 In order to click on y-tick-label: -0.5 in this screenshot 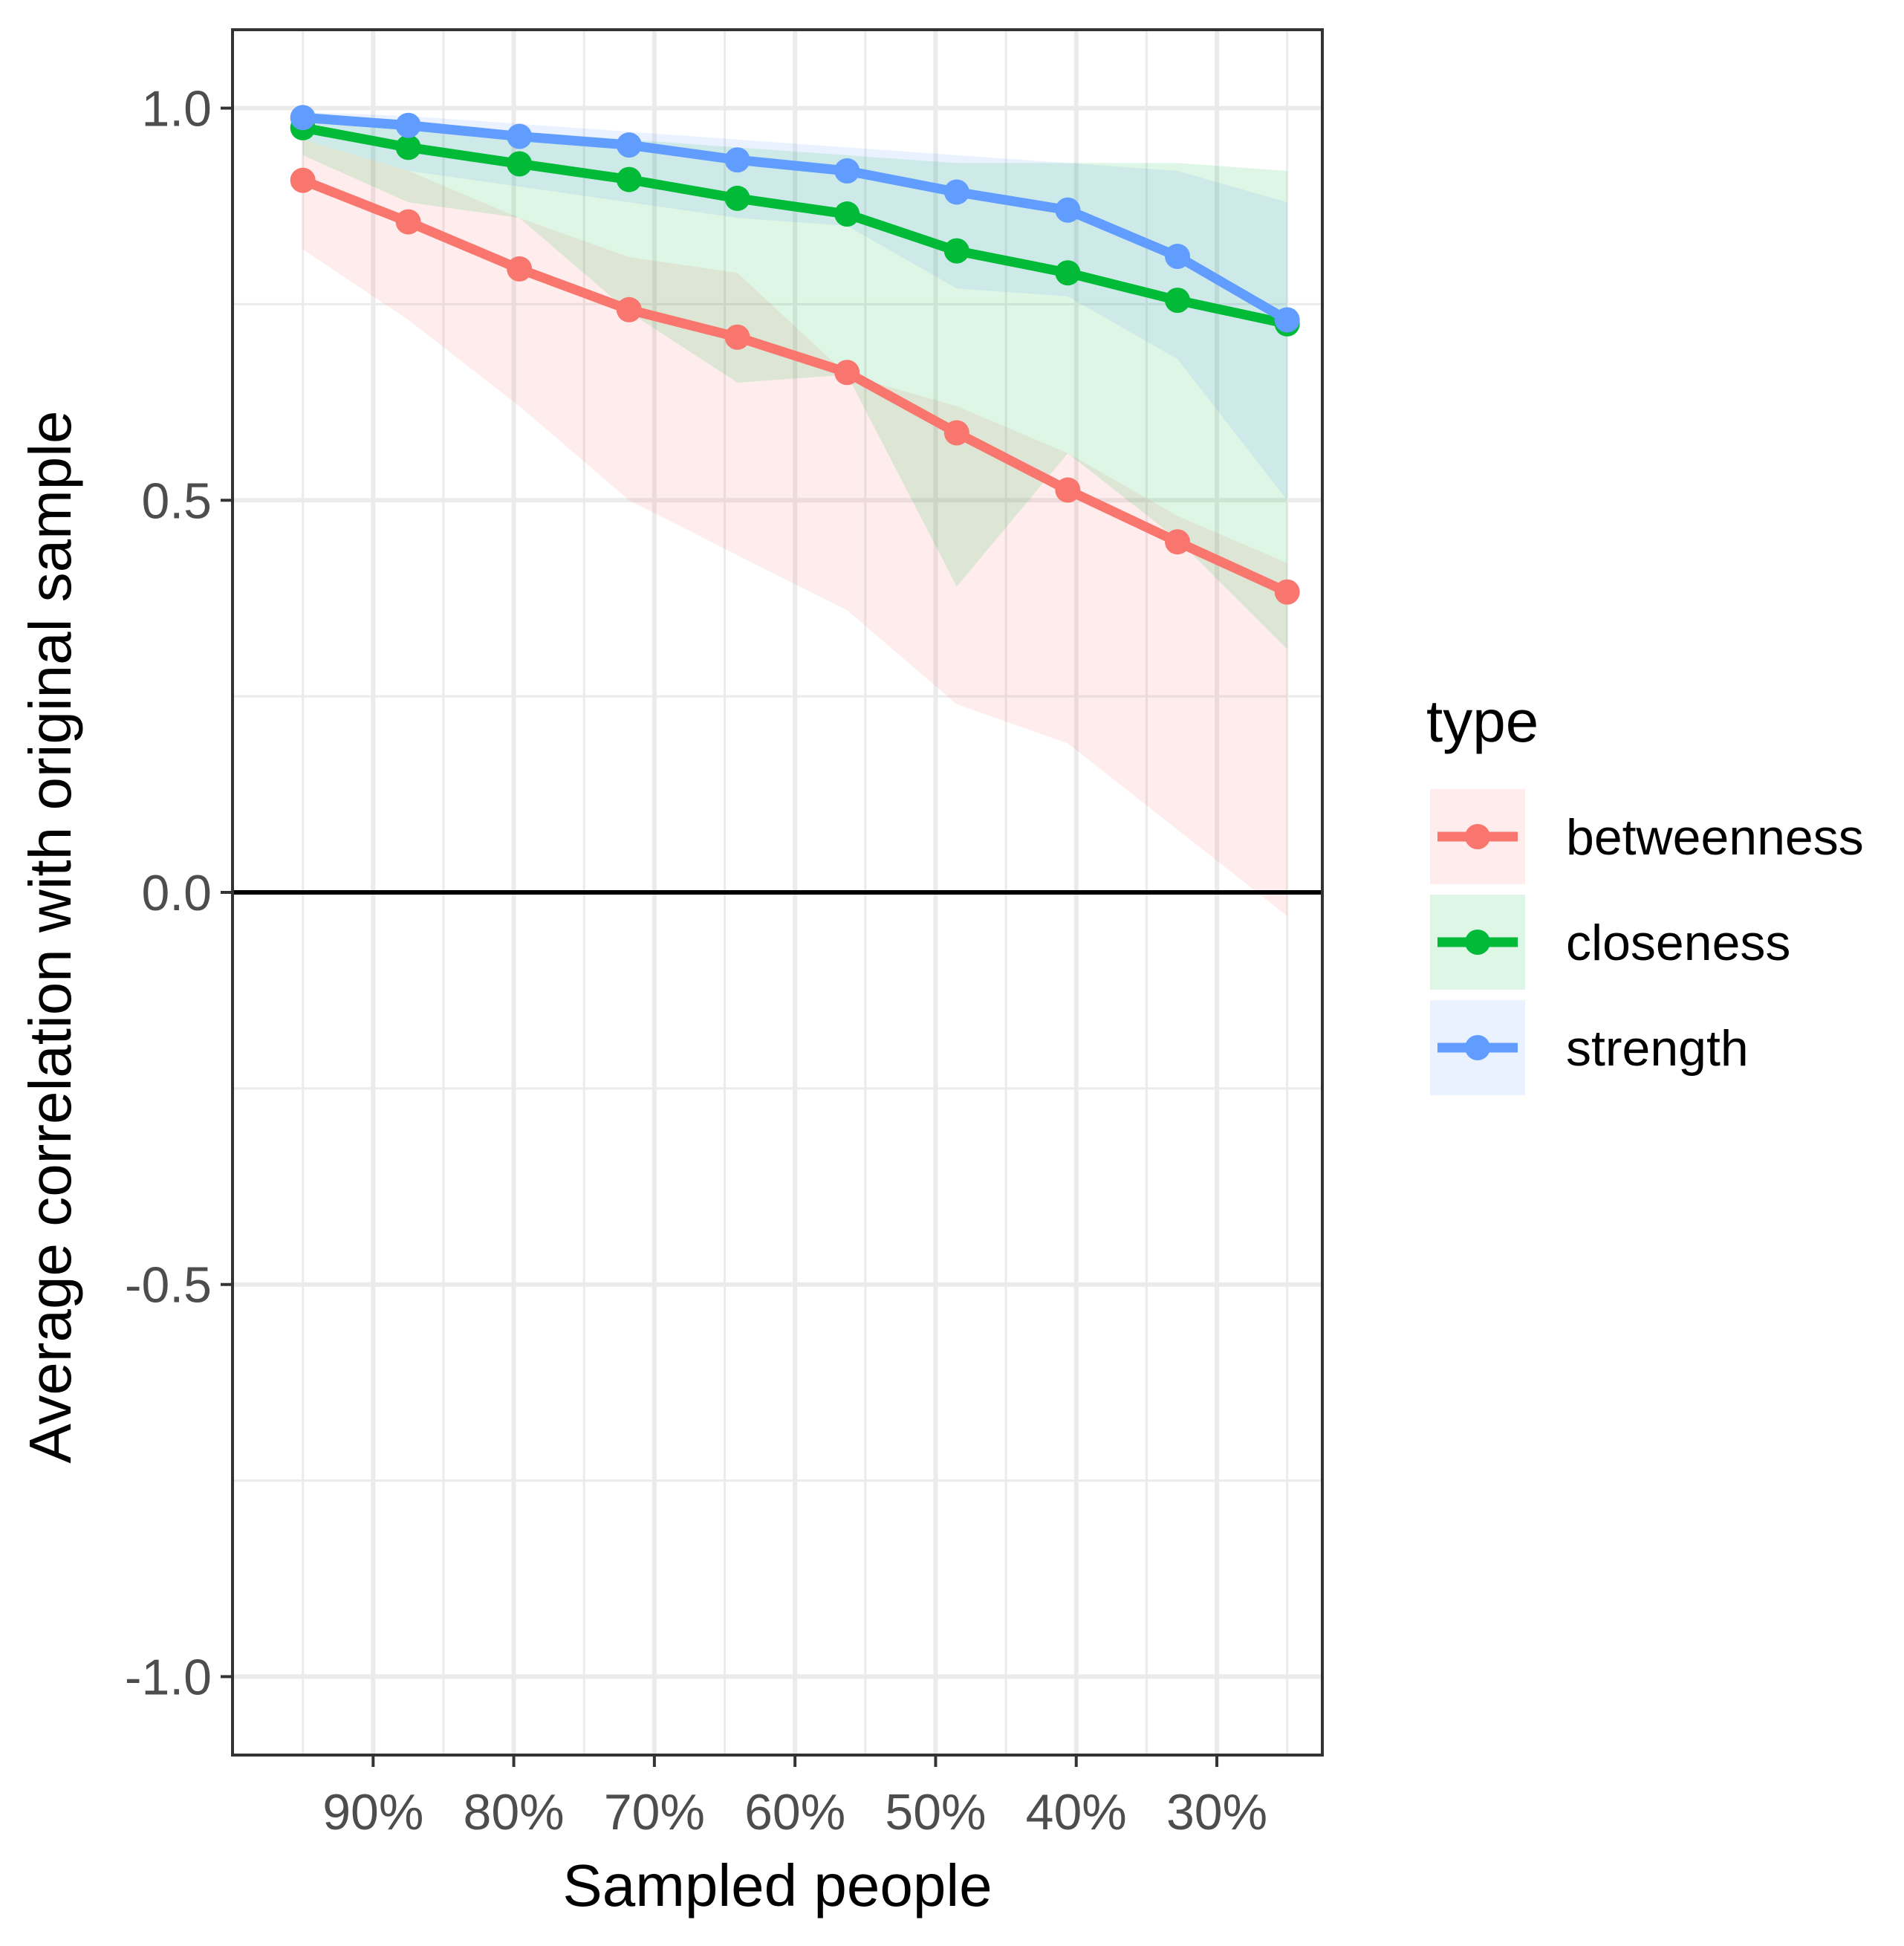, I will do `click(168, 1285)`.